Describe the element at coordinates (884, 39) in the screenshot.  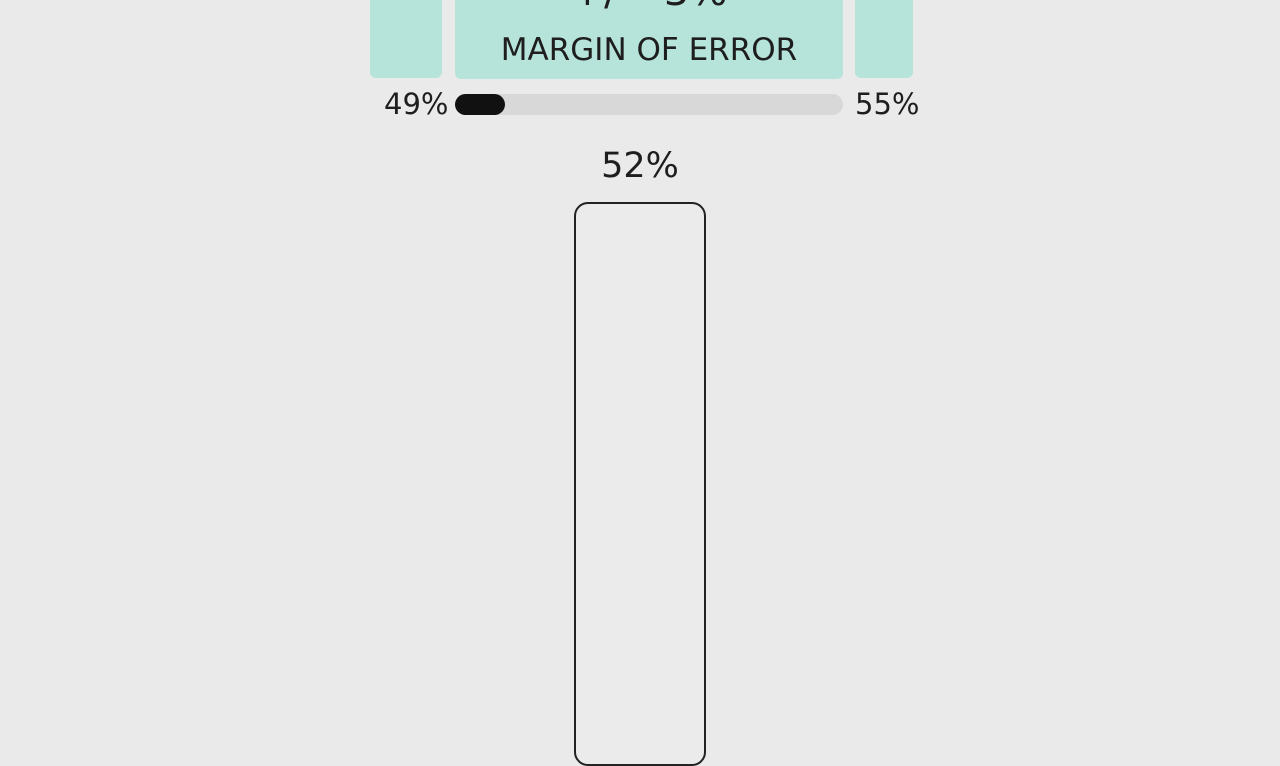
I see `right-panel` at that location.